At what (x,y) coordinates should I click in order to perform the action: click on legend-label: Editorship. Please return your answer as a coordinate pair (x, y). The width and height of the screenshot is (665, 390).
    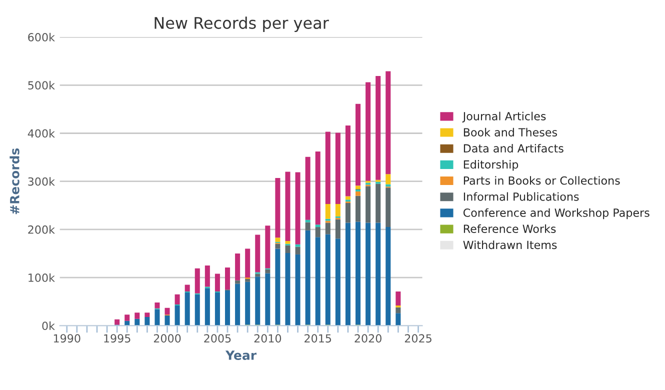
    Looking at the image, I should click on (491, 165).